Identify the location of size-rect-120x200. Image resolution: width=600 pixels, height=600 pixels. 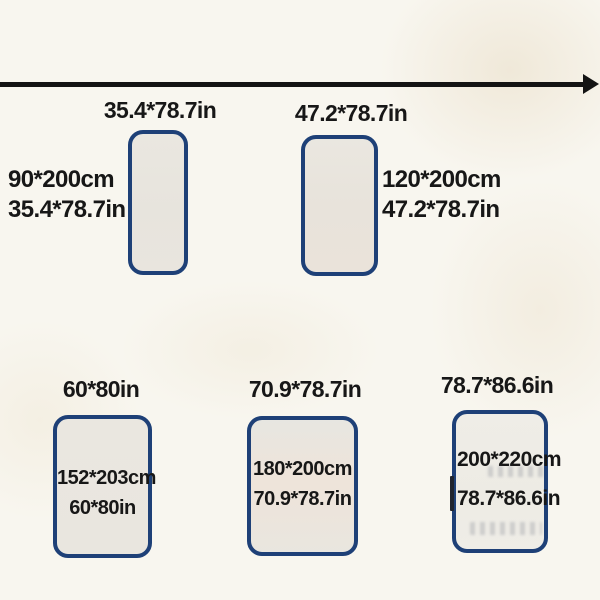
(339, 205).